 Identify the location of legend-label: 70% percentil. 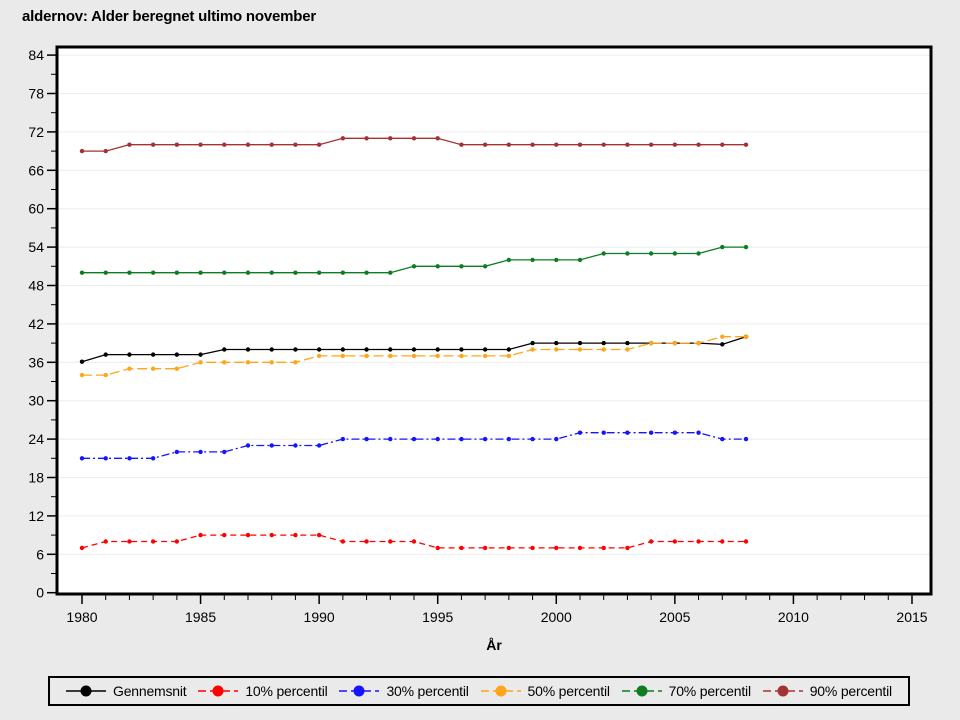
(709, 691).